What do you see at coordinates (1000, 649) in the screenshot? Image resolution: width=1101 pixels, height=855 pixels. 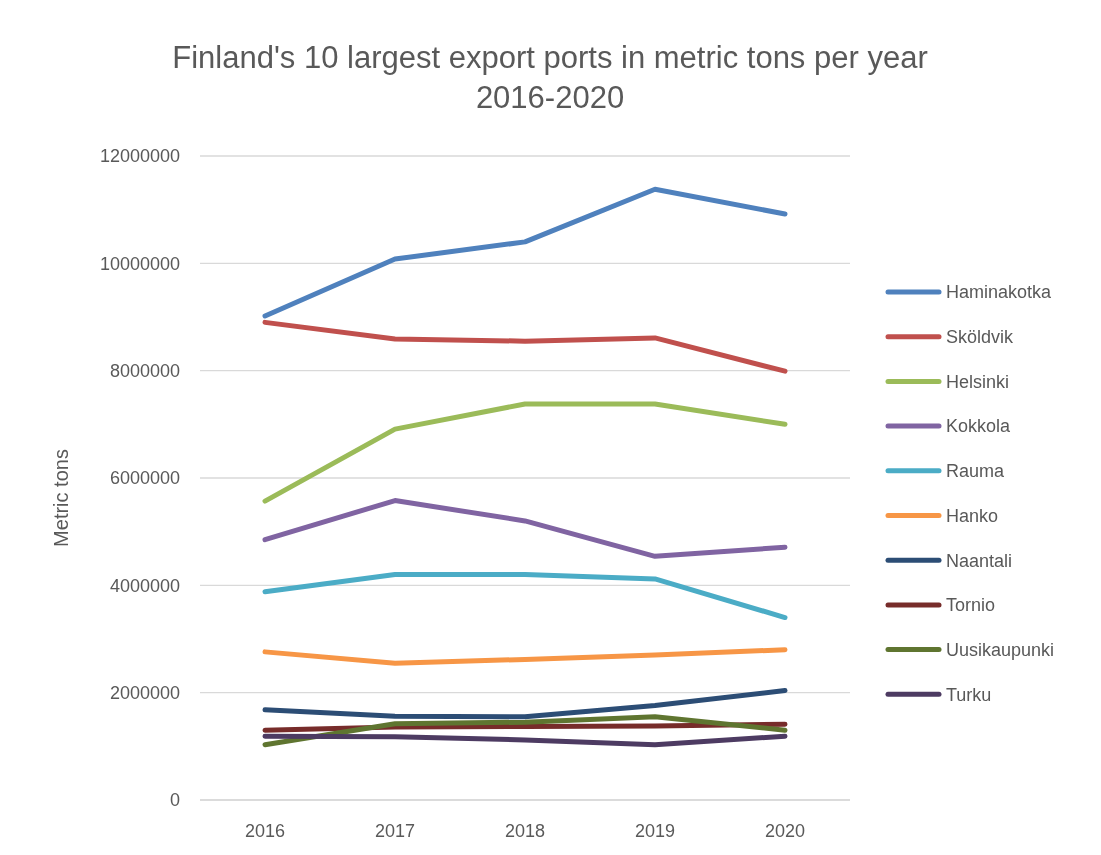 I see `legend-label: Uusikaupunki` at bounding box center [1000, 649].